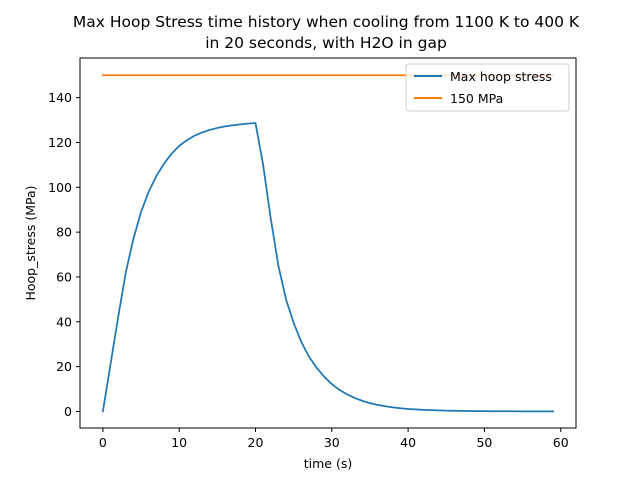 The width and height of the screenshot is (640, 480). What do you see at coordinates (256, 442) in the screenshot?
I see `x-tick-label: 20` at bounding box center [256, 442].